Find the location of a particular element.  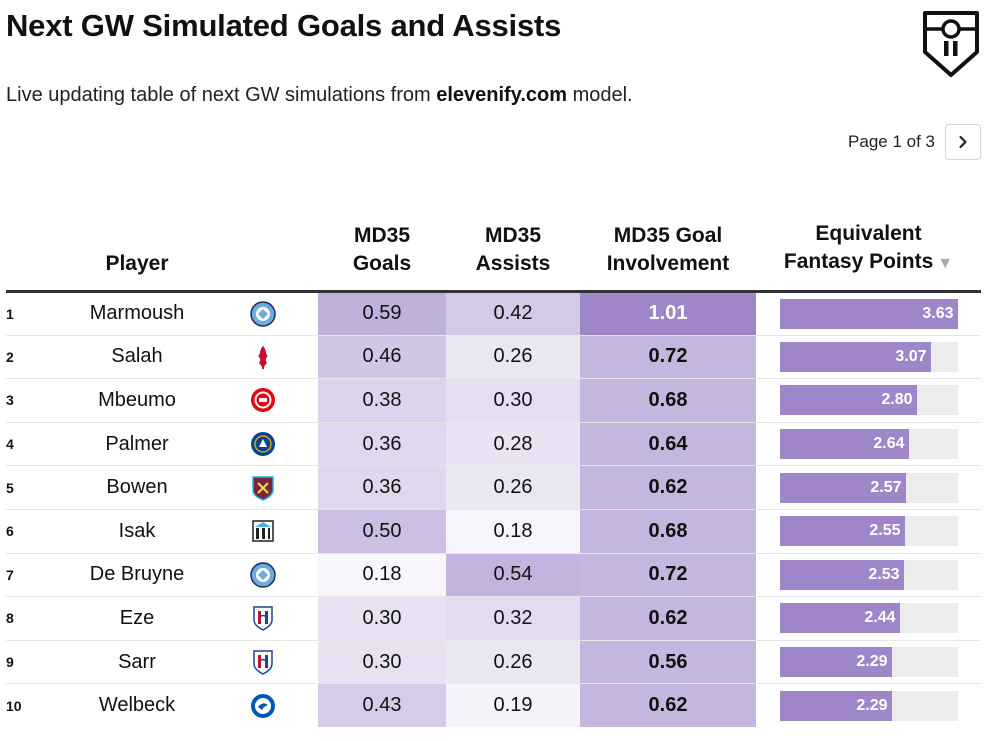

next-page-button is located at coordinates (963, 142).